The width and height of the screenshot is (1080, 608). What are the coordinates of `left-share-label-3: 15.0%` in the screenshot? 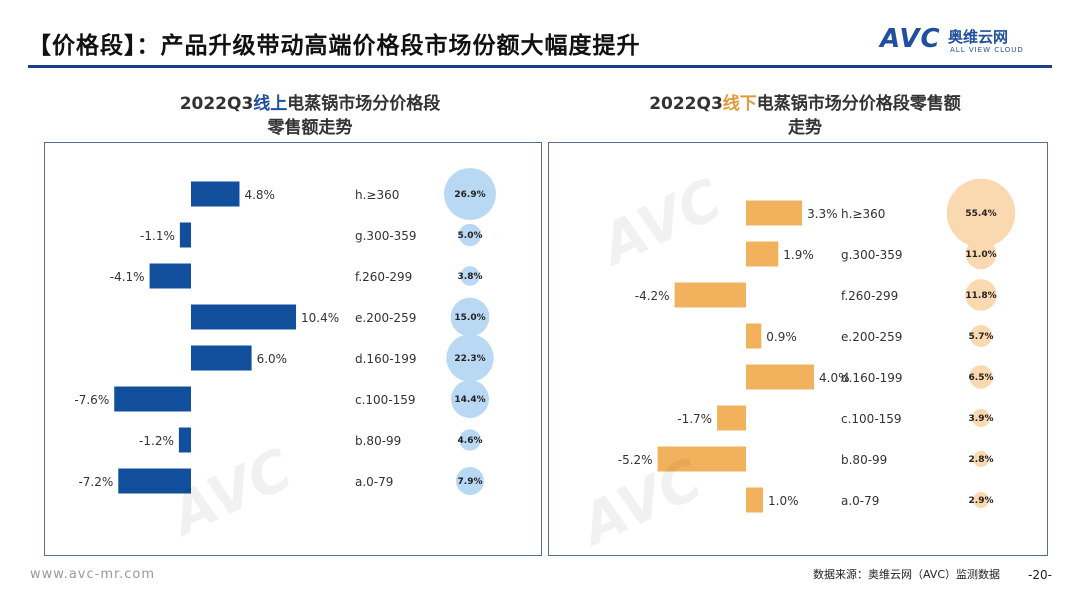 It's located at (469, 318).